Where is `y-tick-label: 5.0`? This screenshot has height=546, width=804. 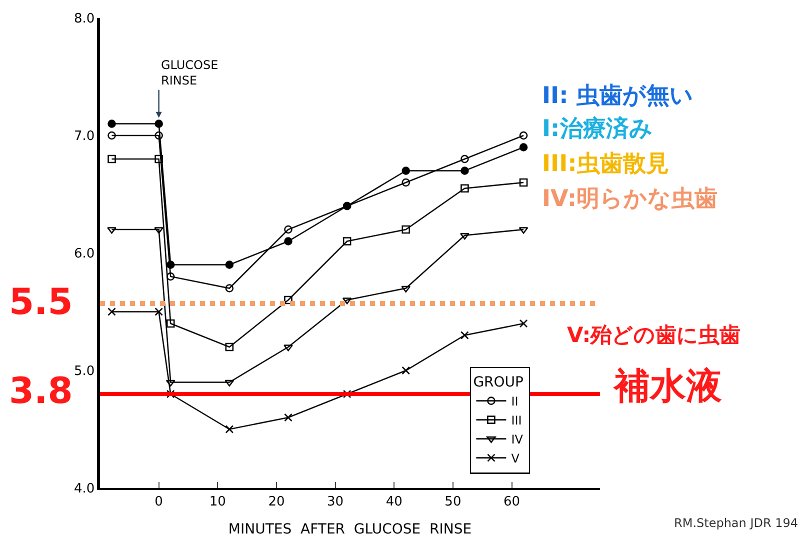 y-tick-label: 5.0 is located at coordinates (84, 372).